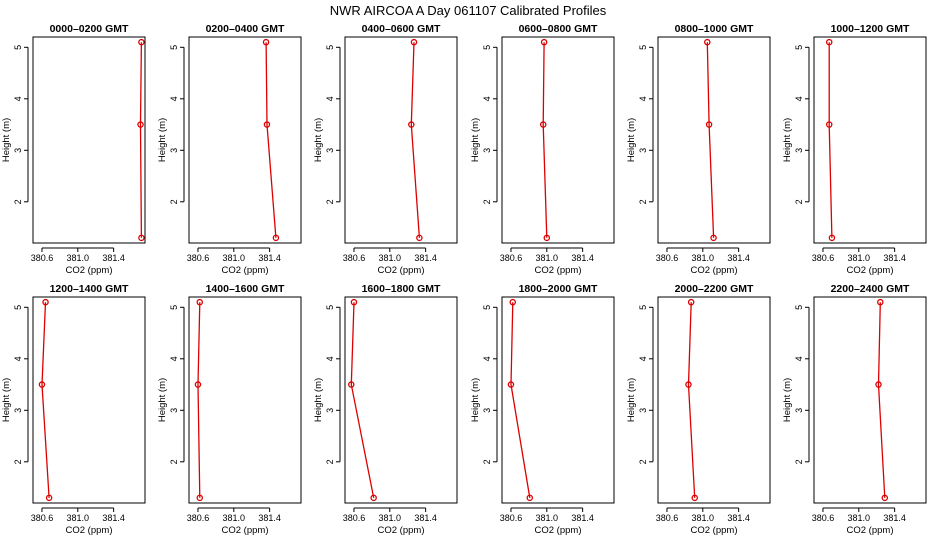 The image size is (936, 540). I want to click on panel-title: 0600–0800 GMT, so click(558, 29).